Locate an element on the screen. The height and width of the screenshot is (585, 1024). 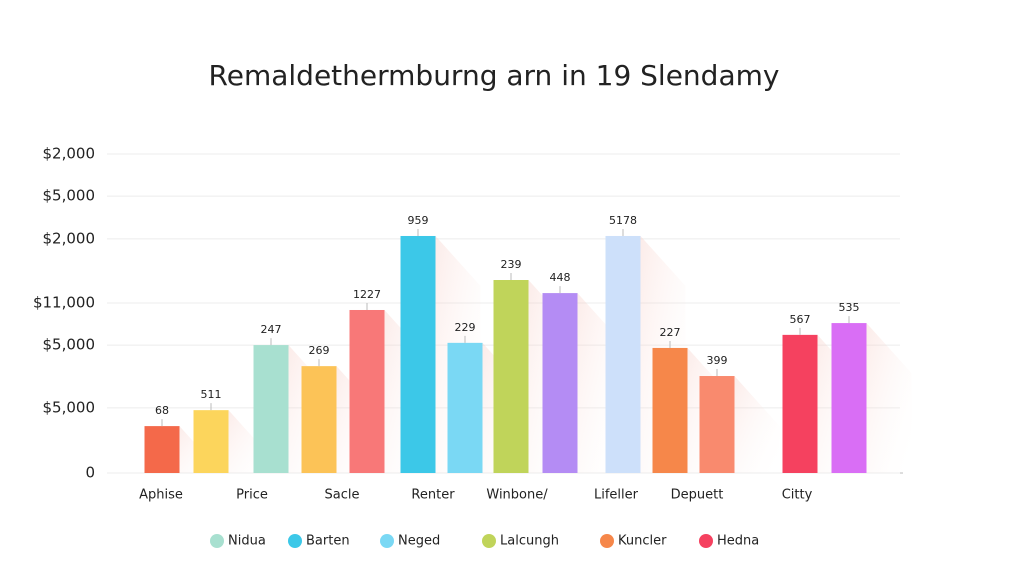
x-tick-label: Renter is located at coordinates (433, 495).